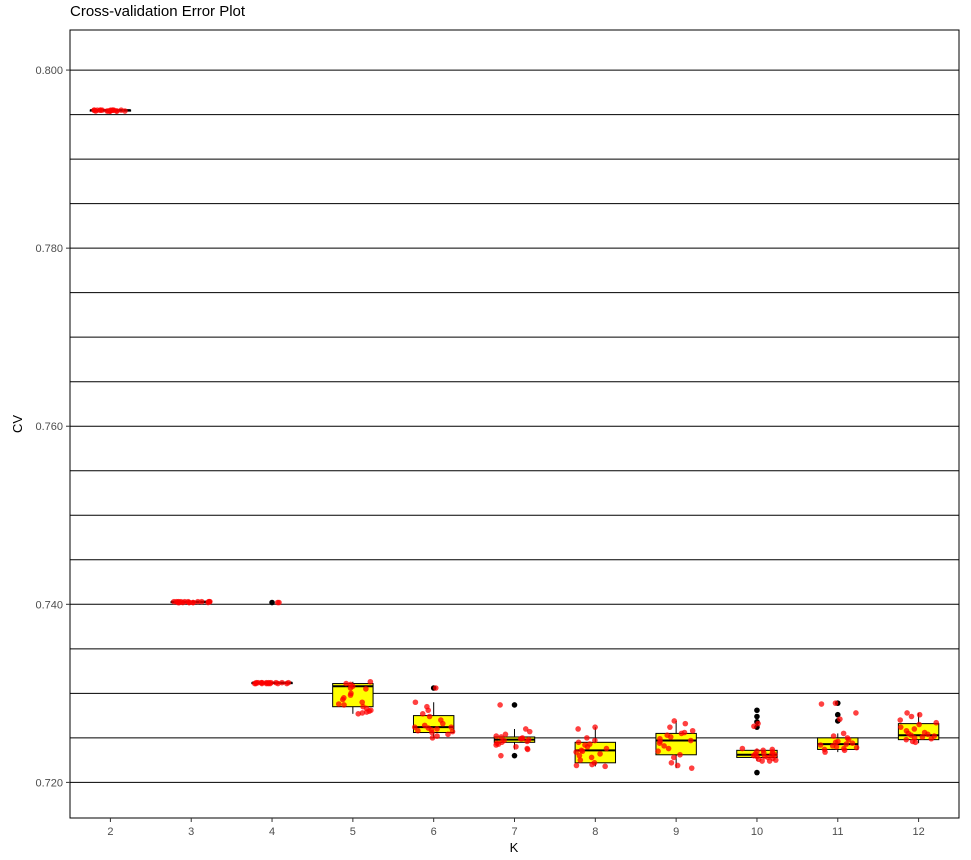 The width and height of the screenshot is (971, 860). I want to click on x-tick-label: 7, so click(514, 832).